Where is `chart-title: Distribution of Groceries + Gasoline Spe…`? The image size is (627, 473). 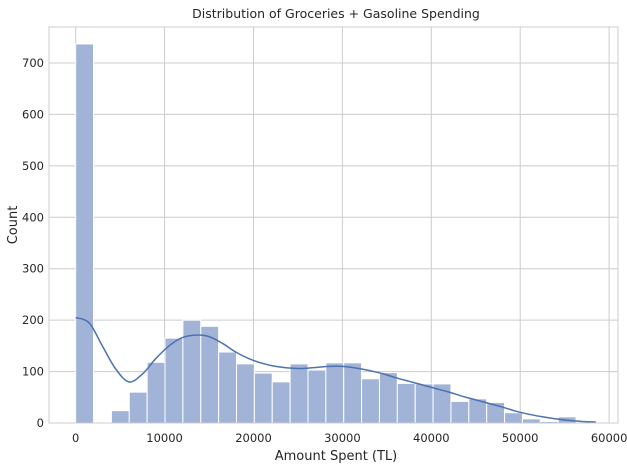 chart-title: Distribution of Groceries + Gasoline Spe… is located at coordinates (336, 13).